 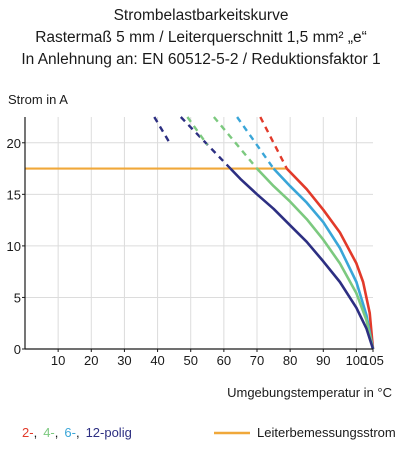 What do you see at coordinates (109, 432) in the screenshot?
I see `legend-pole-12: 12-polig` at bounding box center [109, 432].